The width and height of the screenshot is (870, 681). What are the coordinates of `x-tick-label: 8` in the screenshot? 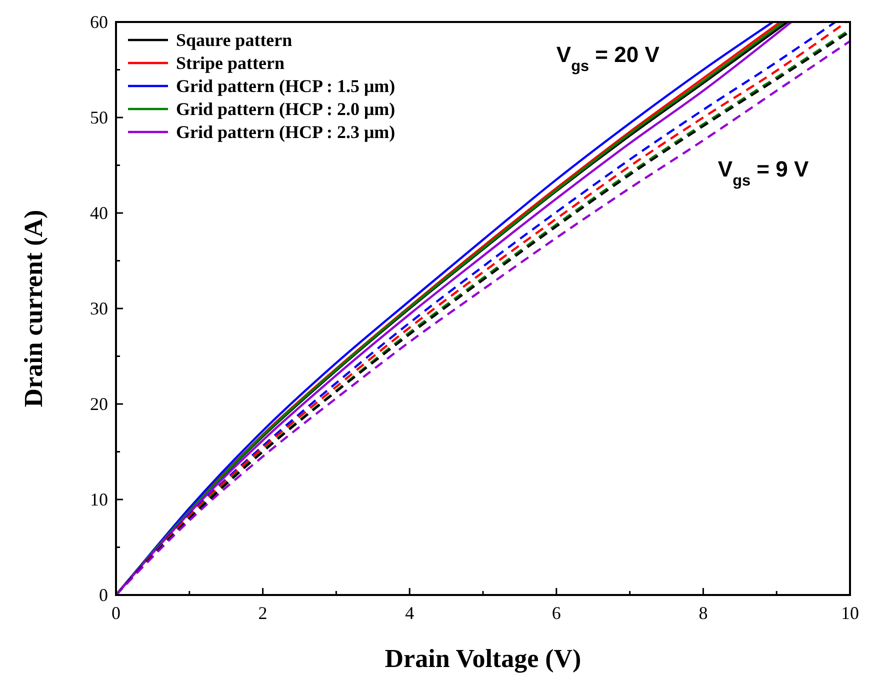 It's located at (703, 613).